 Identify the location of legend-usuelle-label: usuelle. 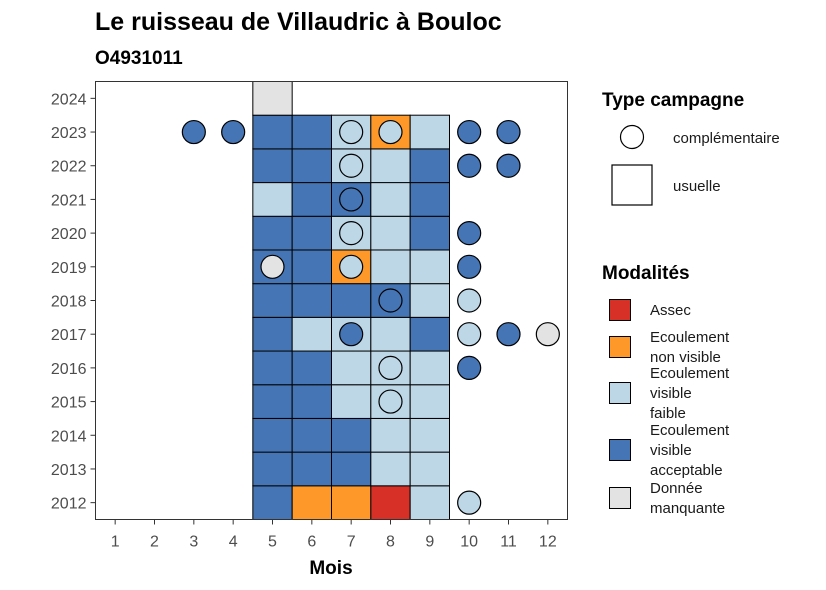
(697, 186).